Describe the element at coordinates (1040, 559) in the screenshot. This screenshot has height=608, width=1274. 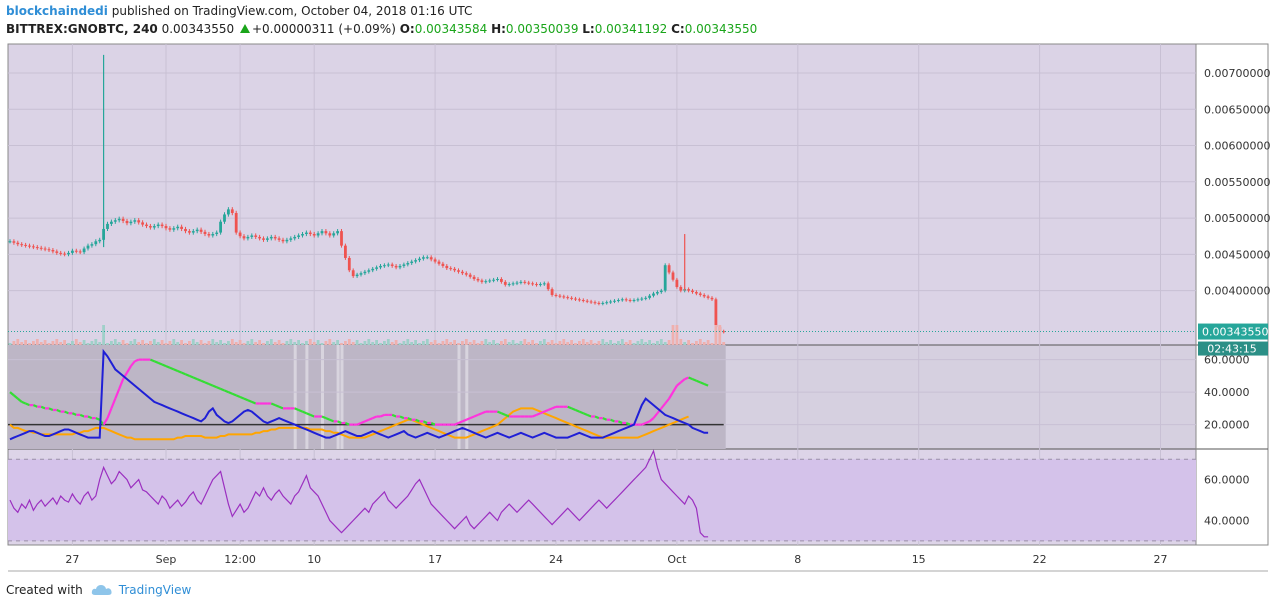
I see `time-axis-label: 22` at that location.